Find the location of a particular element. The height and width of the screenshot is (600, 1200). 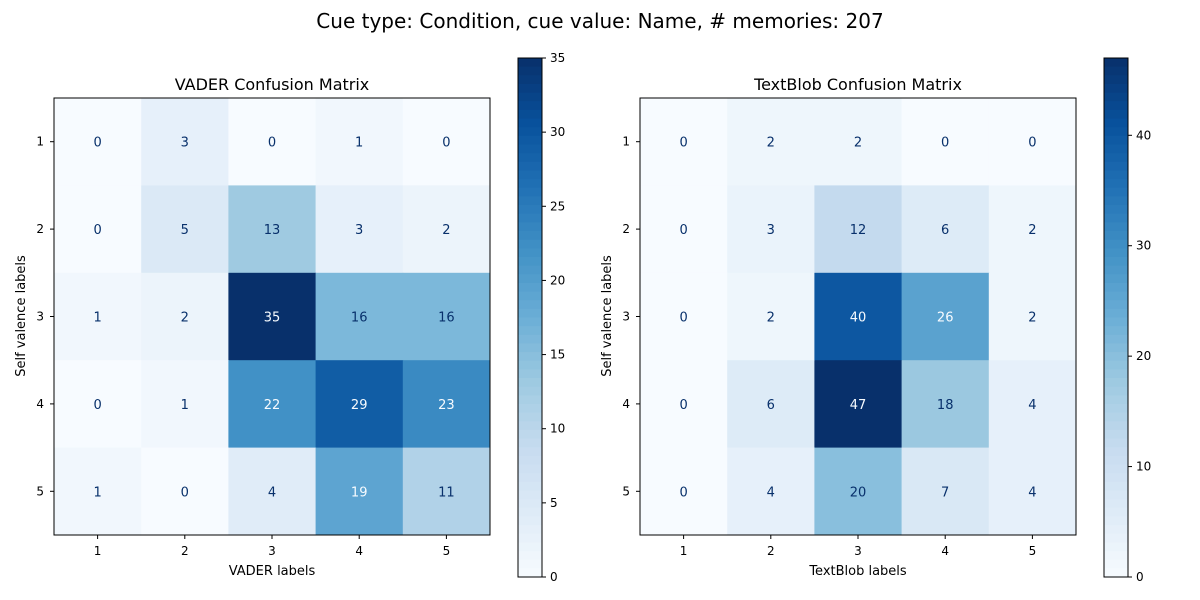

colorbar-tick-label: 5 is located at coordinates (554, 503).